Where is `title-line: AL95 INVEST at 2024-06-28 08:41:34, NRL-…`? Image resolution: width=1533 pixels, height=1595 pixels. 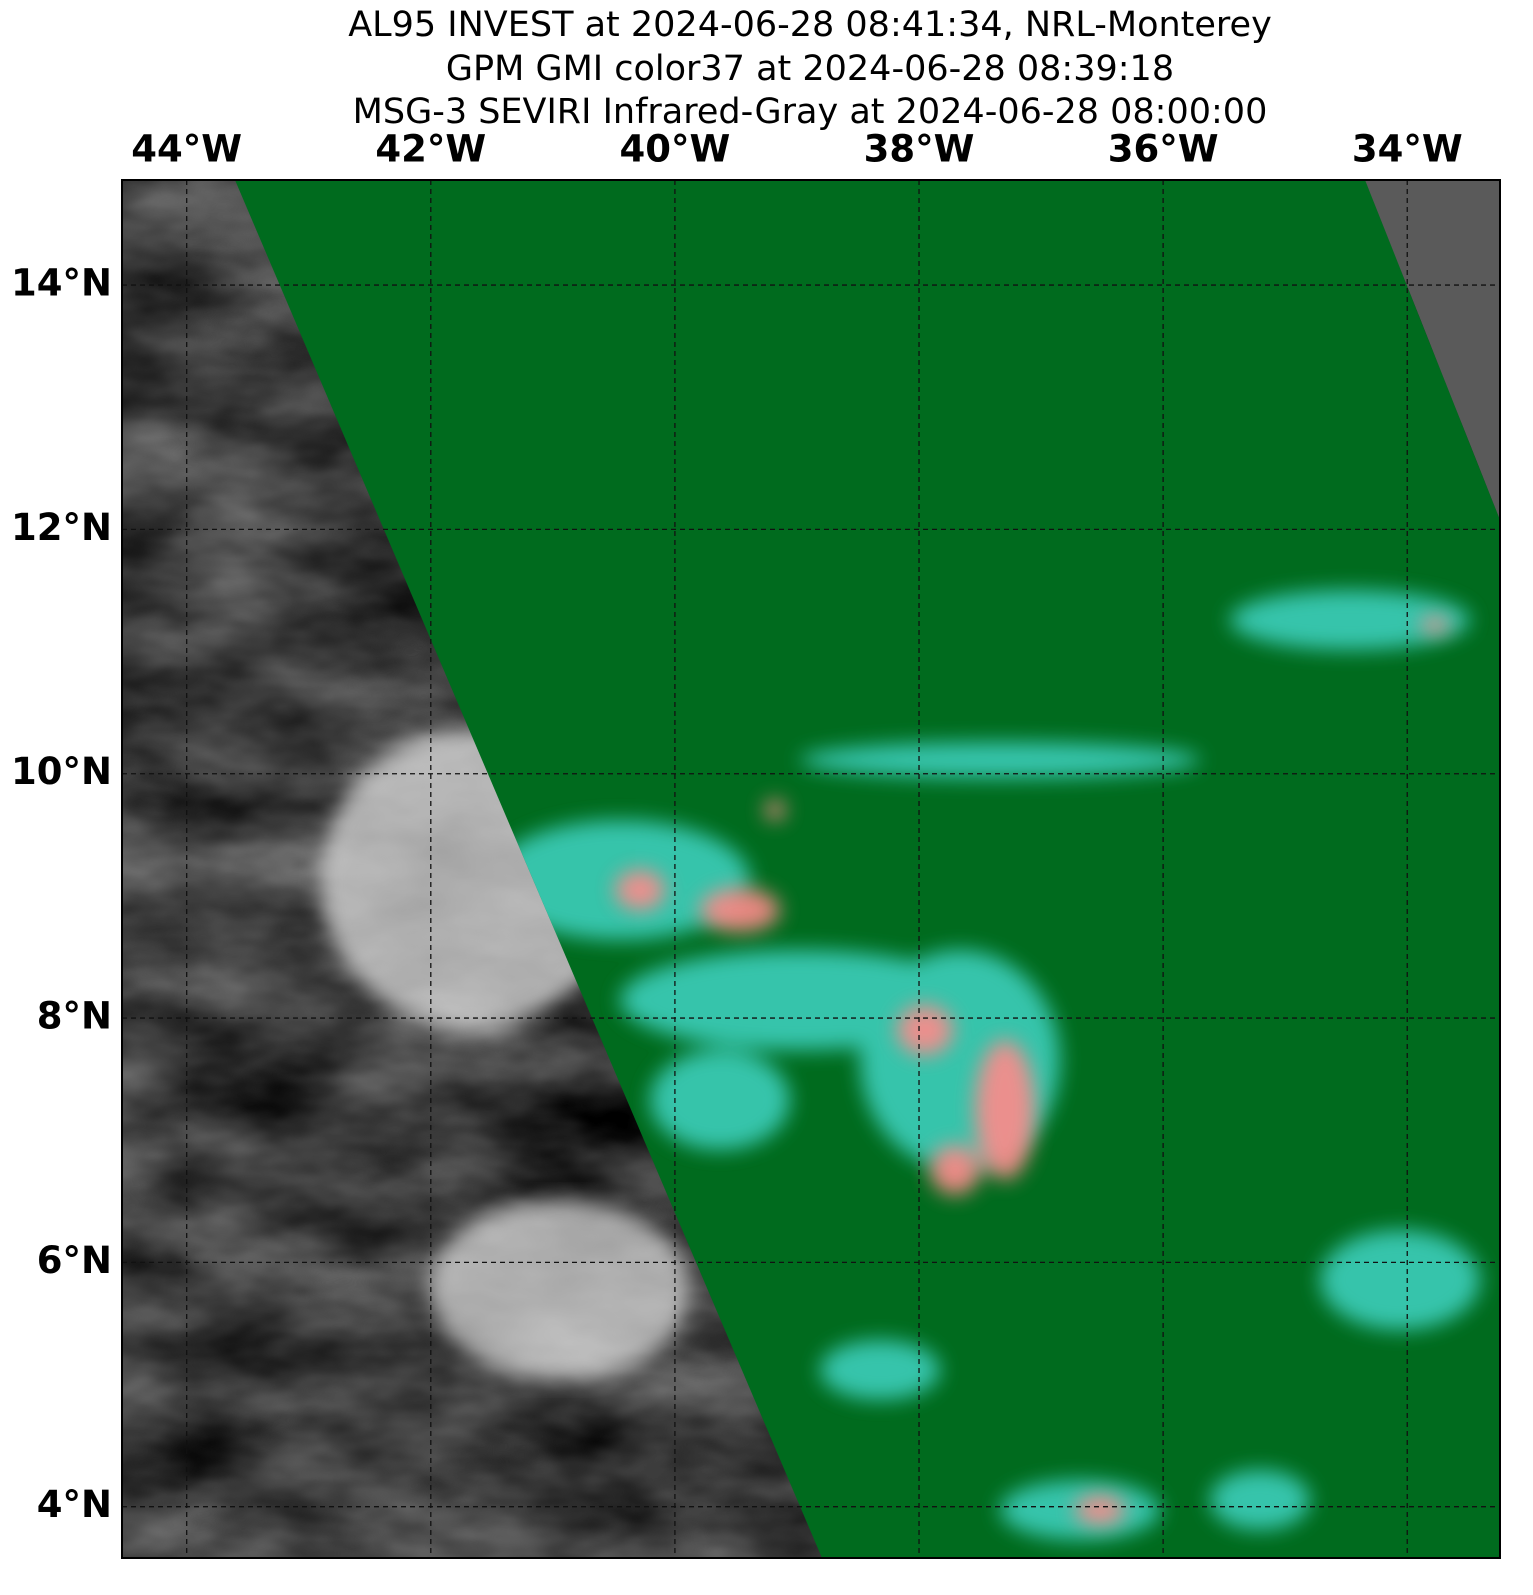
title-line: AL95 INVEST at 2024-06-28 08:41:34, NRL-… is located at coordinates (810, 25).